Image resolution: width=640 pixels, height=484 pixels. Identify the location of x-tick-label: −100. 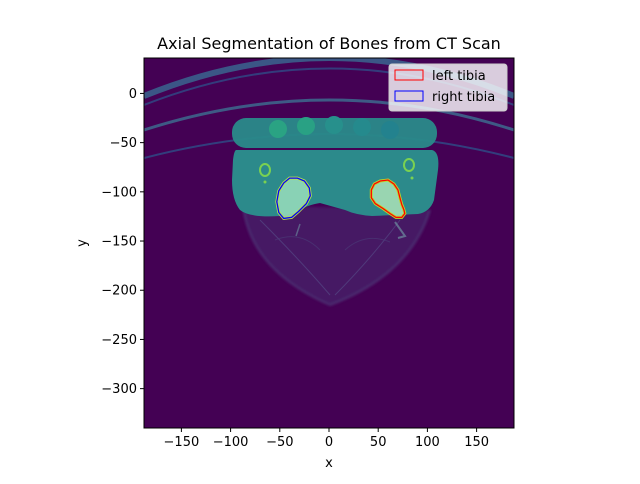
(231, 442).